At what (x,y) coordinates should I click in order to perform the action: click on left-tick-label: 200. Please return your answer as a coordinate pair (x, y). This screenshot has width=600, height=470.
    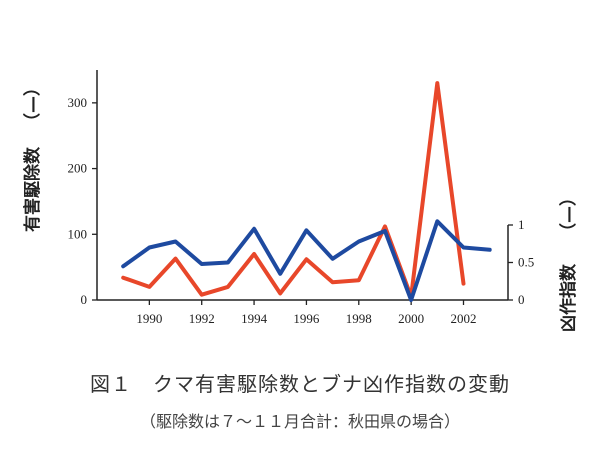
    Looking at the image, I should click on (78, 168).